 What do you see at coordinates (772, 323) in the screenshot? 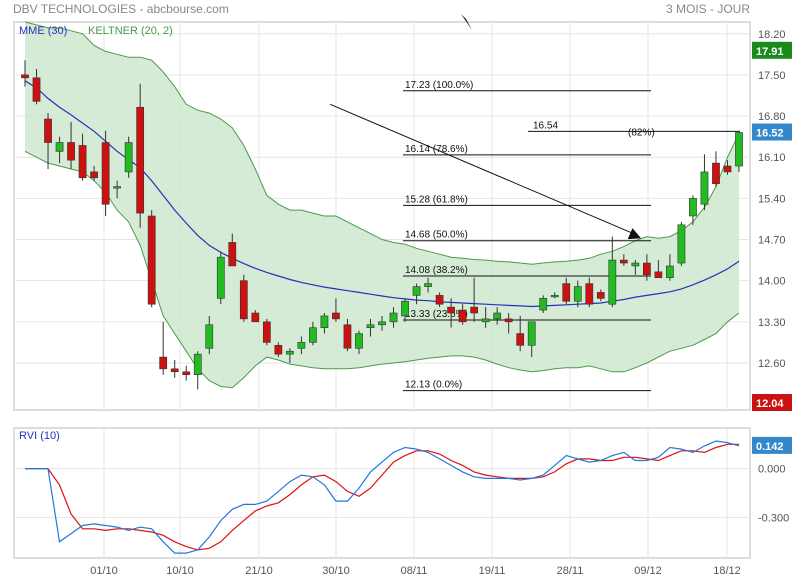
I see `price-y-tick-label: 13.30` at bounding box center [772, 323].